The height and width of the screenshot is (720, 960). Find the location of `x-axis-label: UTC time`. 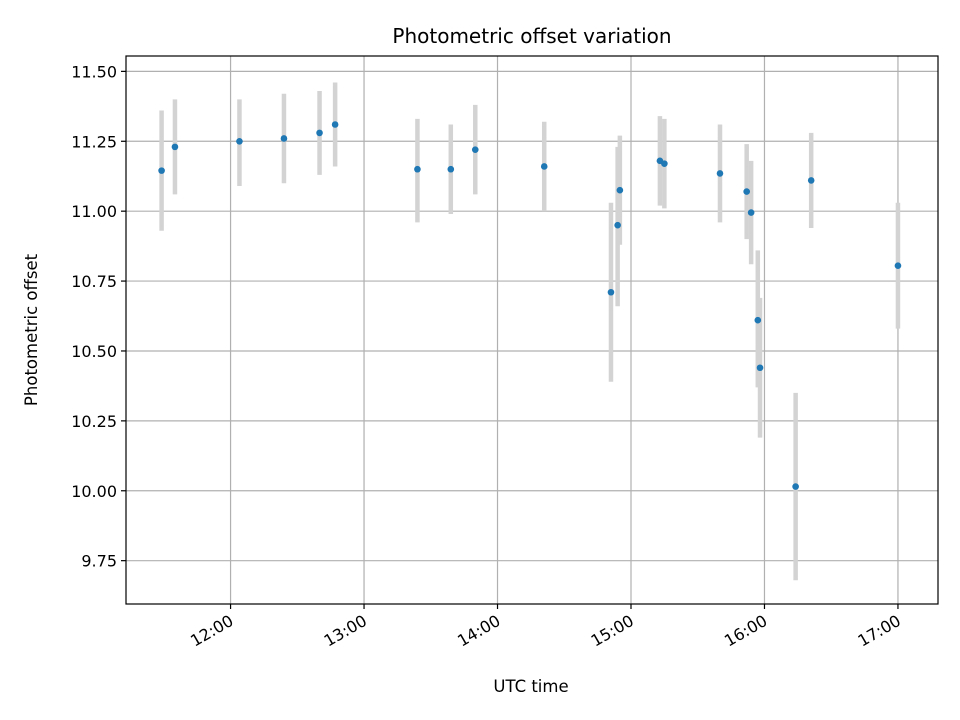

x-axis-label: UTC time is located at coordinates (530, 686).